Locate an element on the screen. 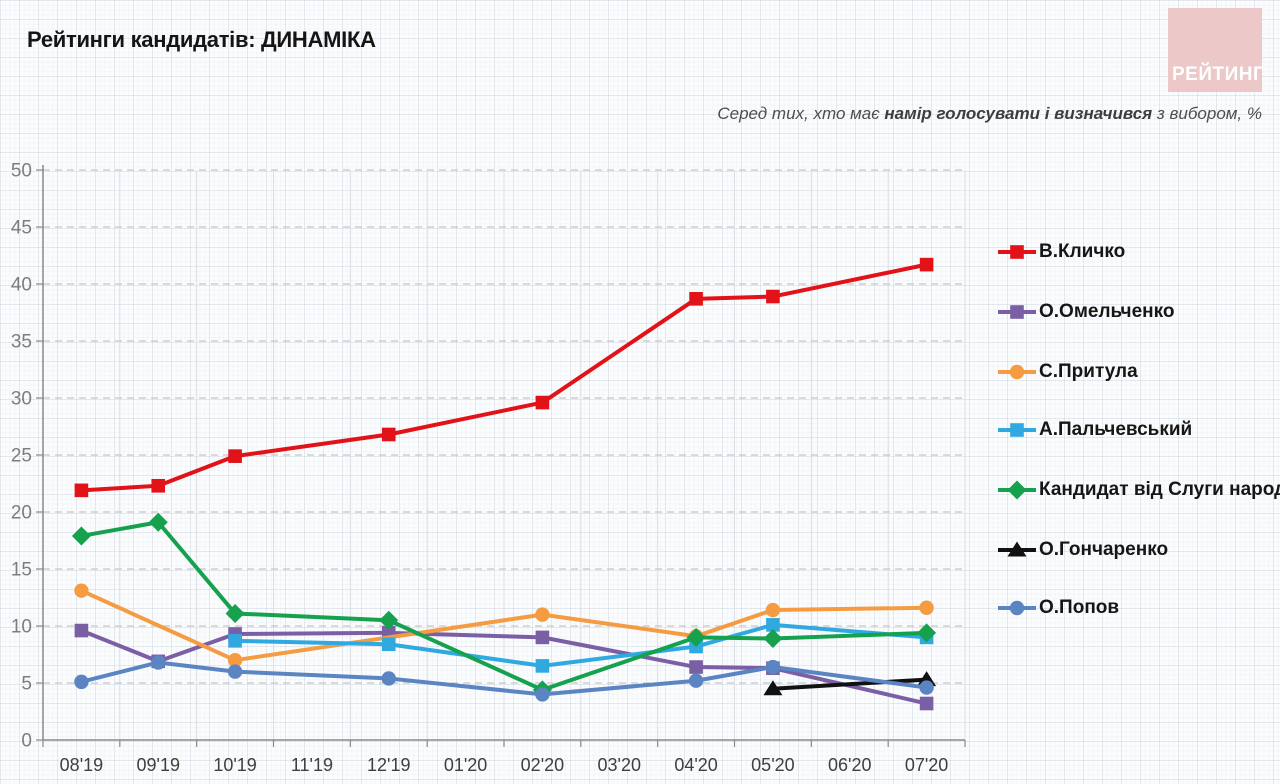 The image size is (1280, 784). legend-item: В.Кличко is located at coordinates (1061, 252).